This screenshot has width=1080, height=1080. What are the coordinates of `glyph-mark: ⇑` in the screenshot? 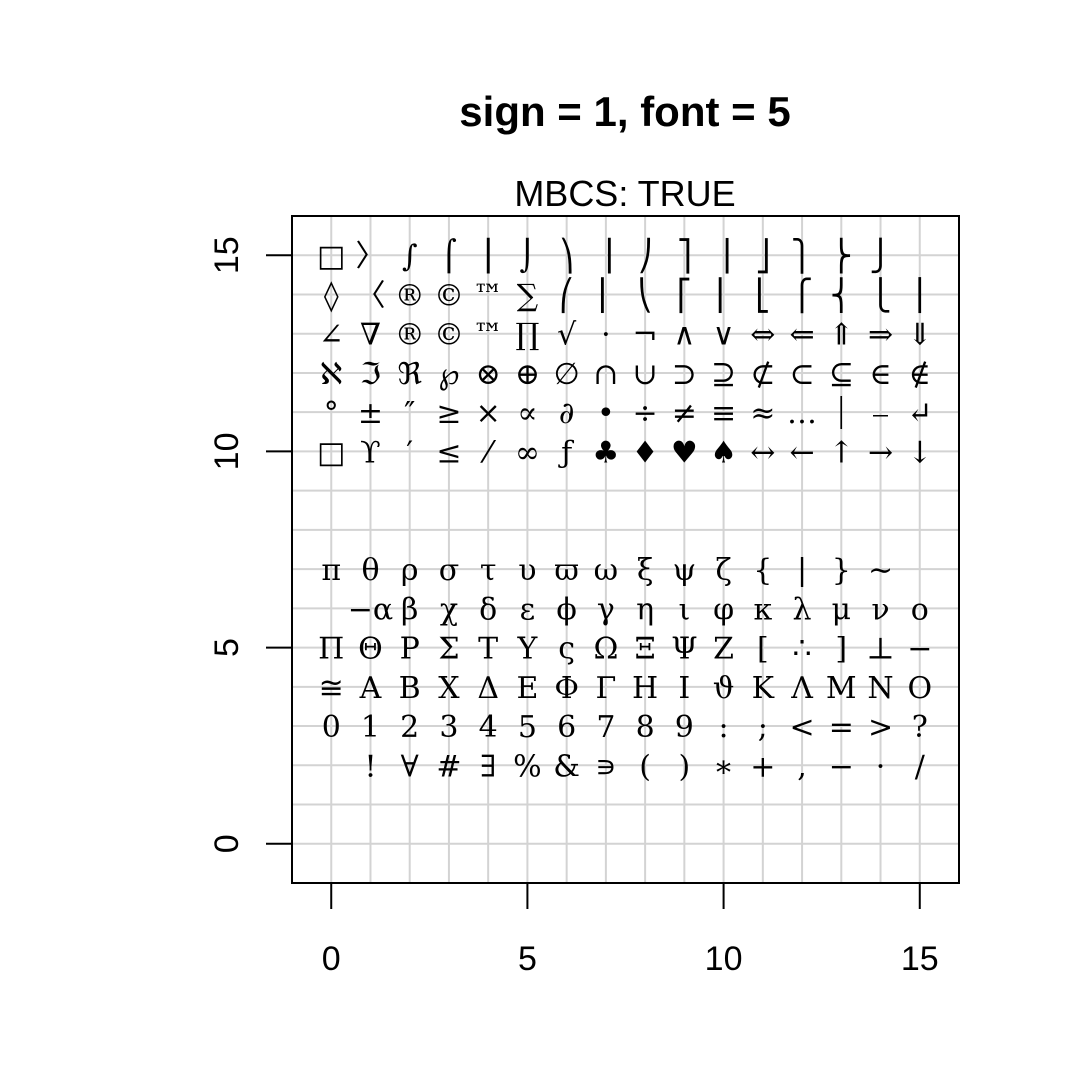 It's located at (841, 335).